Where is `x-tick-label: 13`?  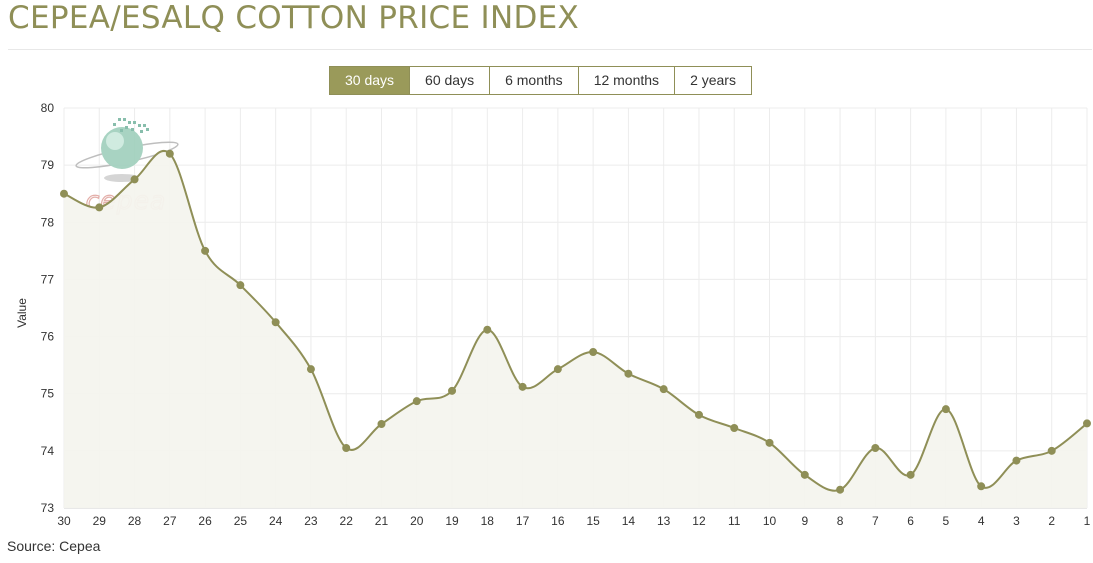 x-tick-label: 13 is located at coordinates (664, 521).